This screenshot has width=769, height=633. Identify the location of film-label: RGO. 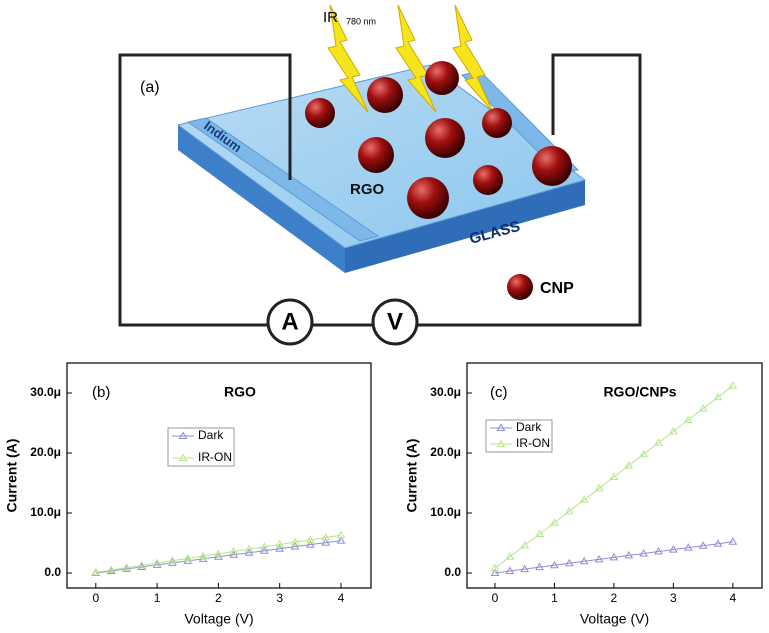
(367, 189).